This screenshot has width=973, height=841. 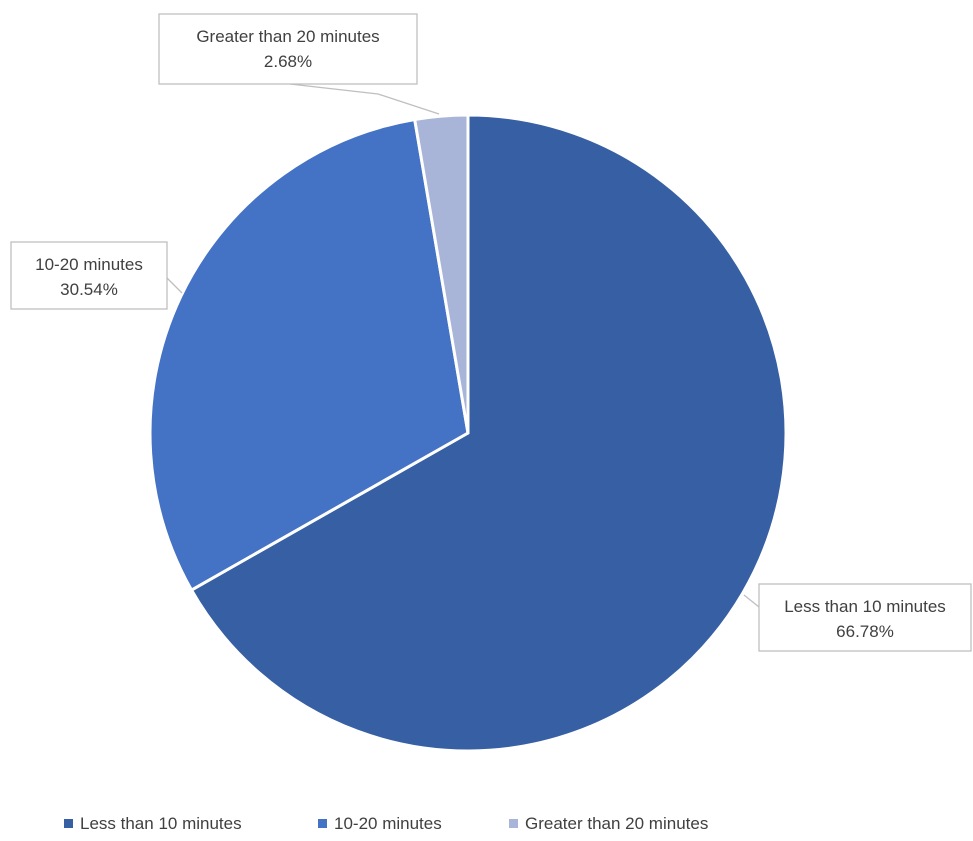 I want to click on data-label-percent: 30.54%, so click(x=89, y=289).